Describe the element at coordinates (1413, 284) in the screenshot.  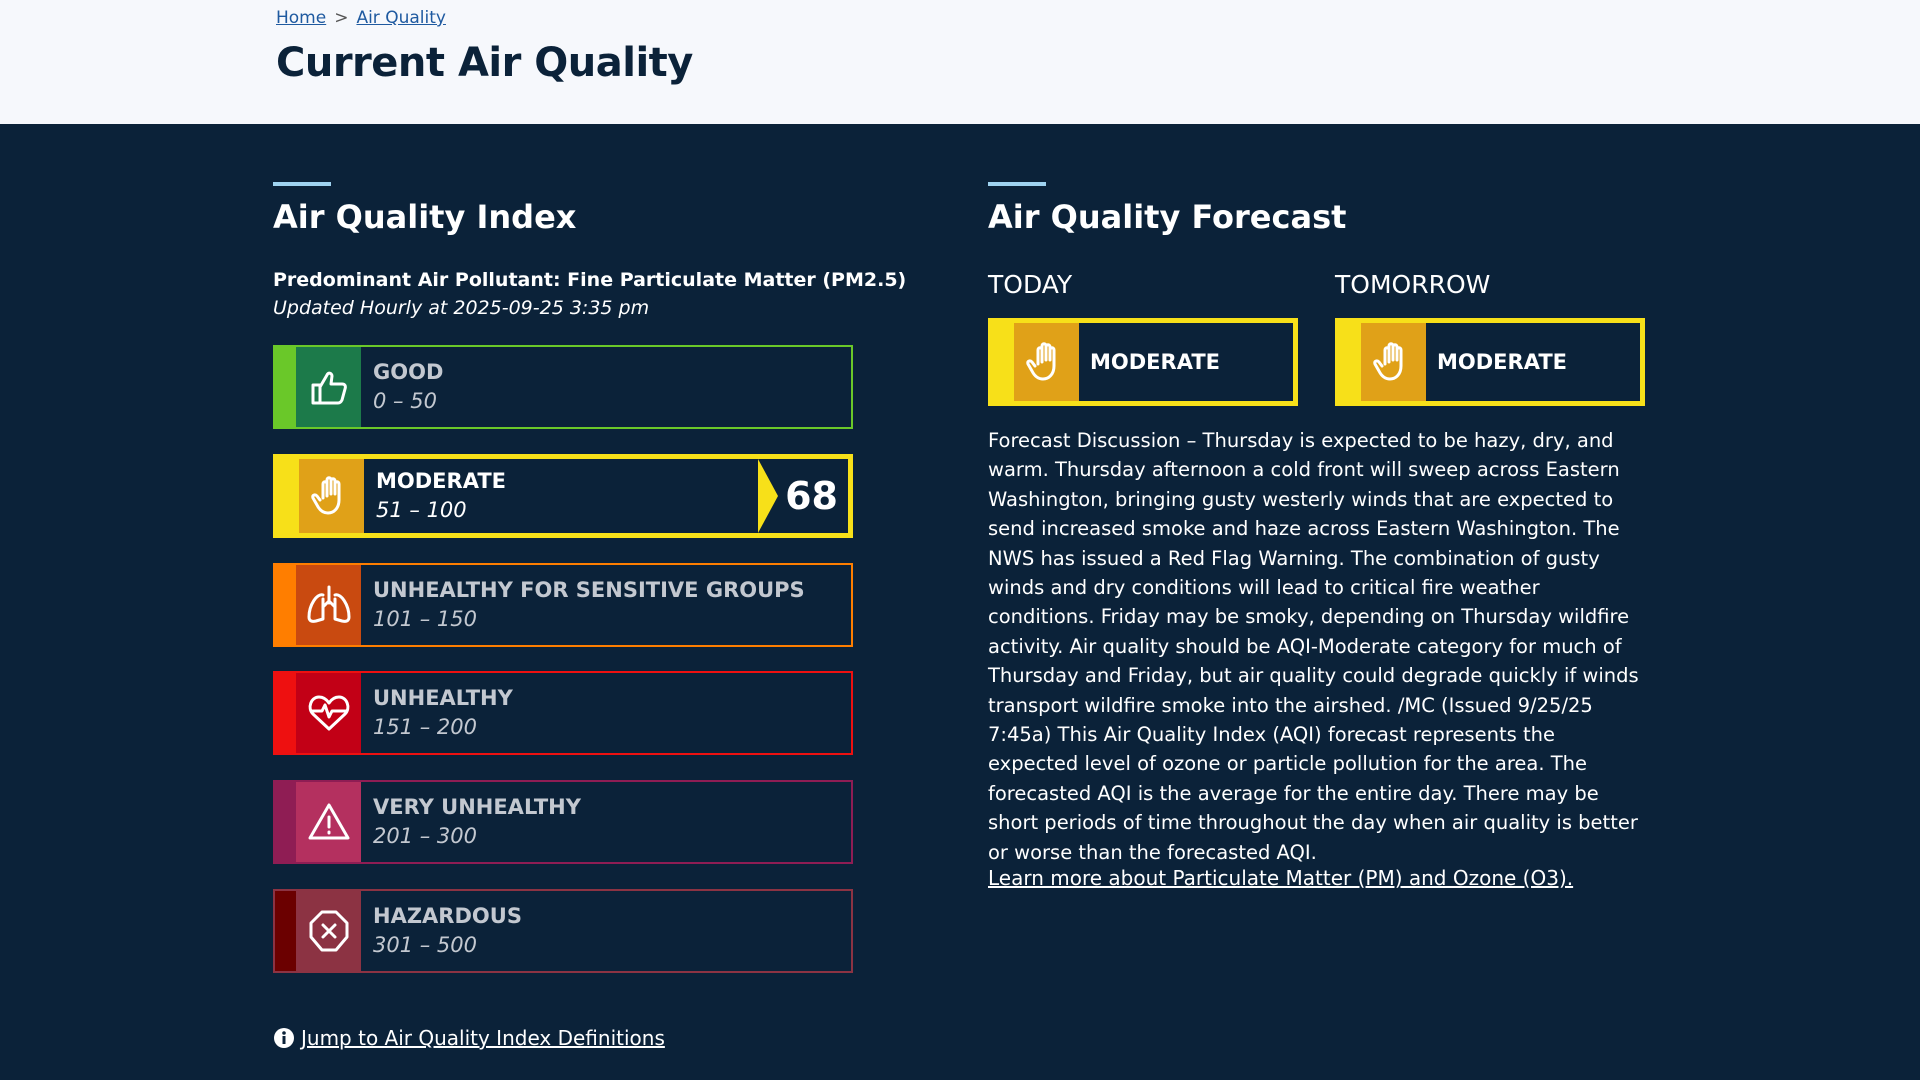
I see `forecast-day: TOMORROW` at that location.